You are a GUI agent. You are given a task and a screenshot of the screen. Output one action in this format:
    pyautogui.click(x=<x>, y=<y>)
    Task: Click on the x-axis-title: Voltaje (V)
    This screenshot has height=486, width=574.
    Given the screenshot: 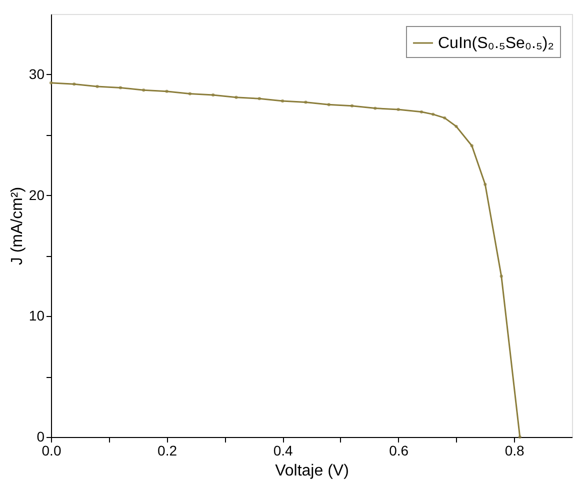 What is the action you would take?
    pyautogui.click(x=312, y=471)
    